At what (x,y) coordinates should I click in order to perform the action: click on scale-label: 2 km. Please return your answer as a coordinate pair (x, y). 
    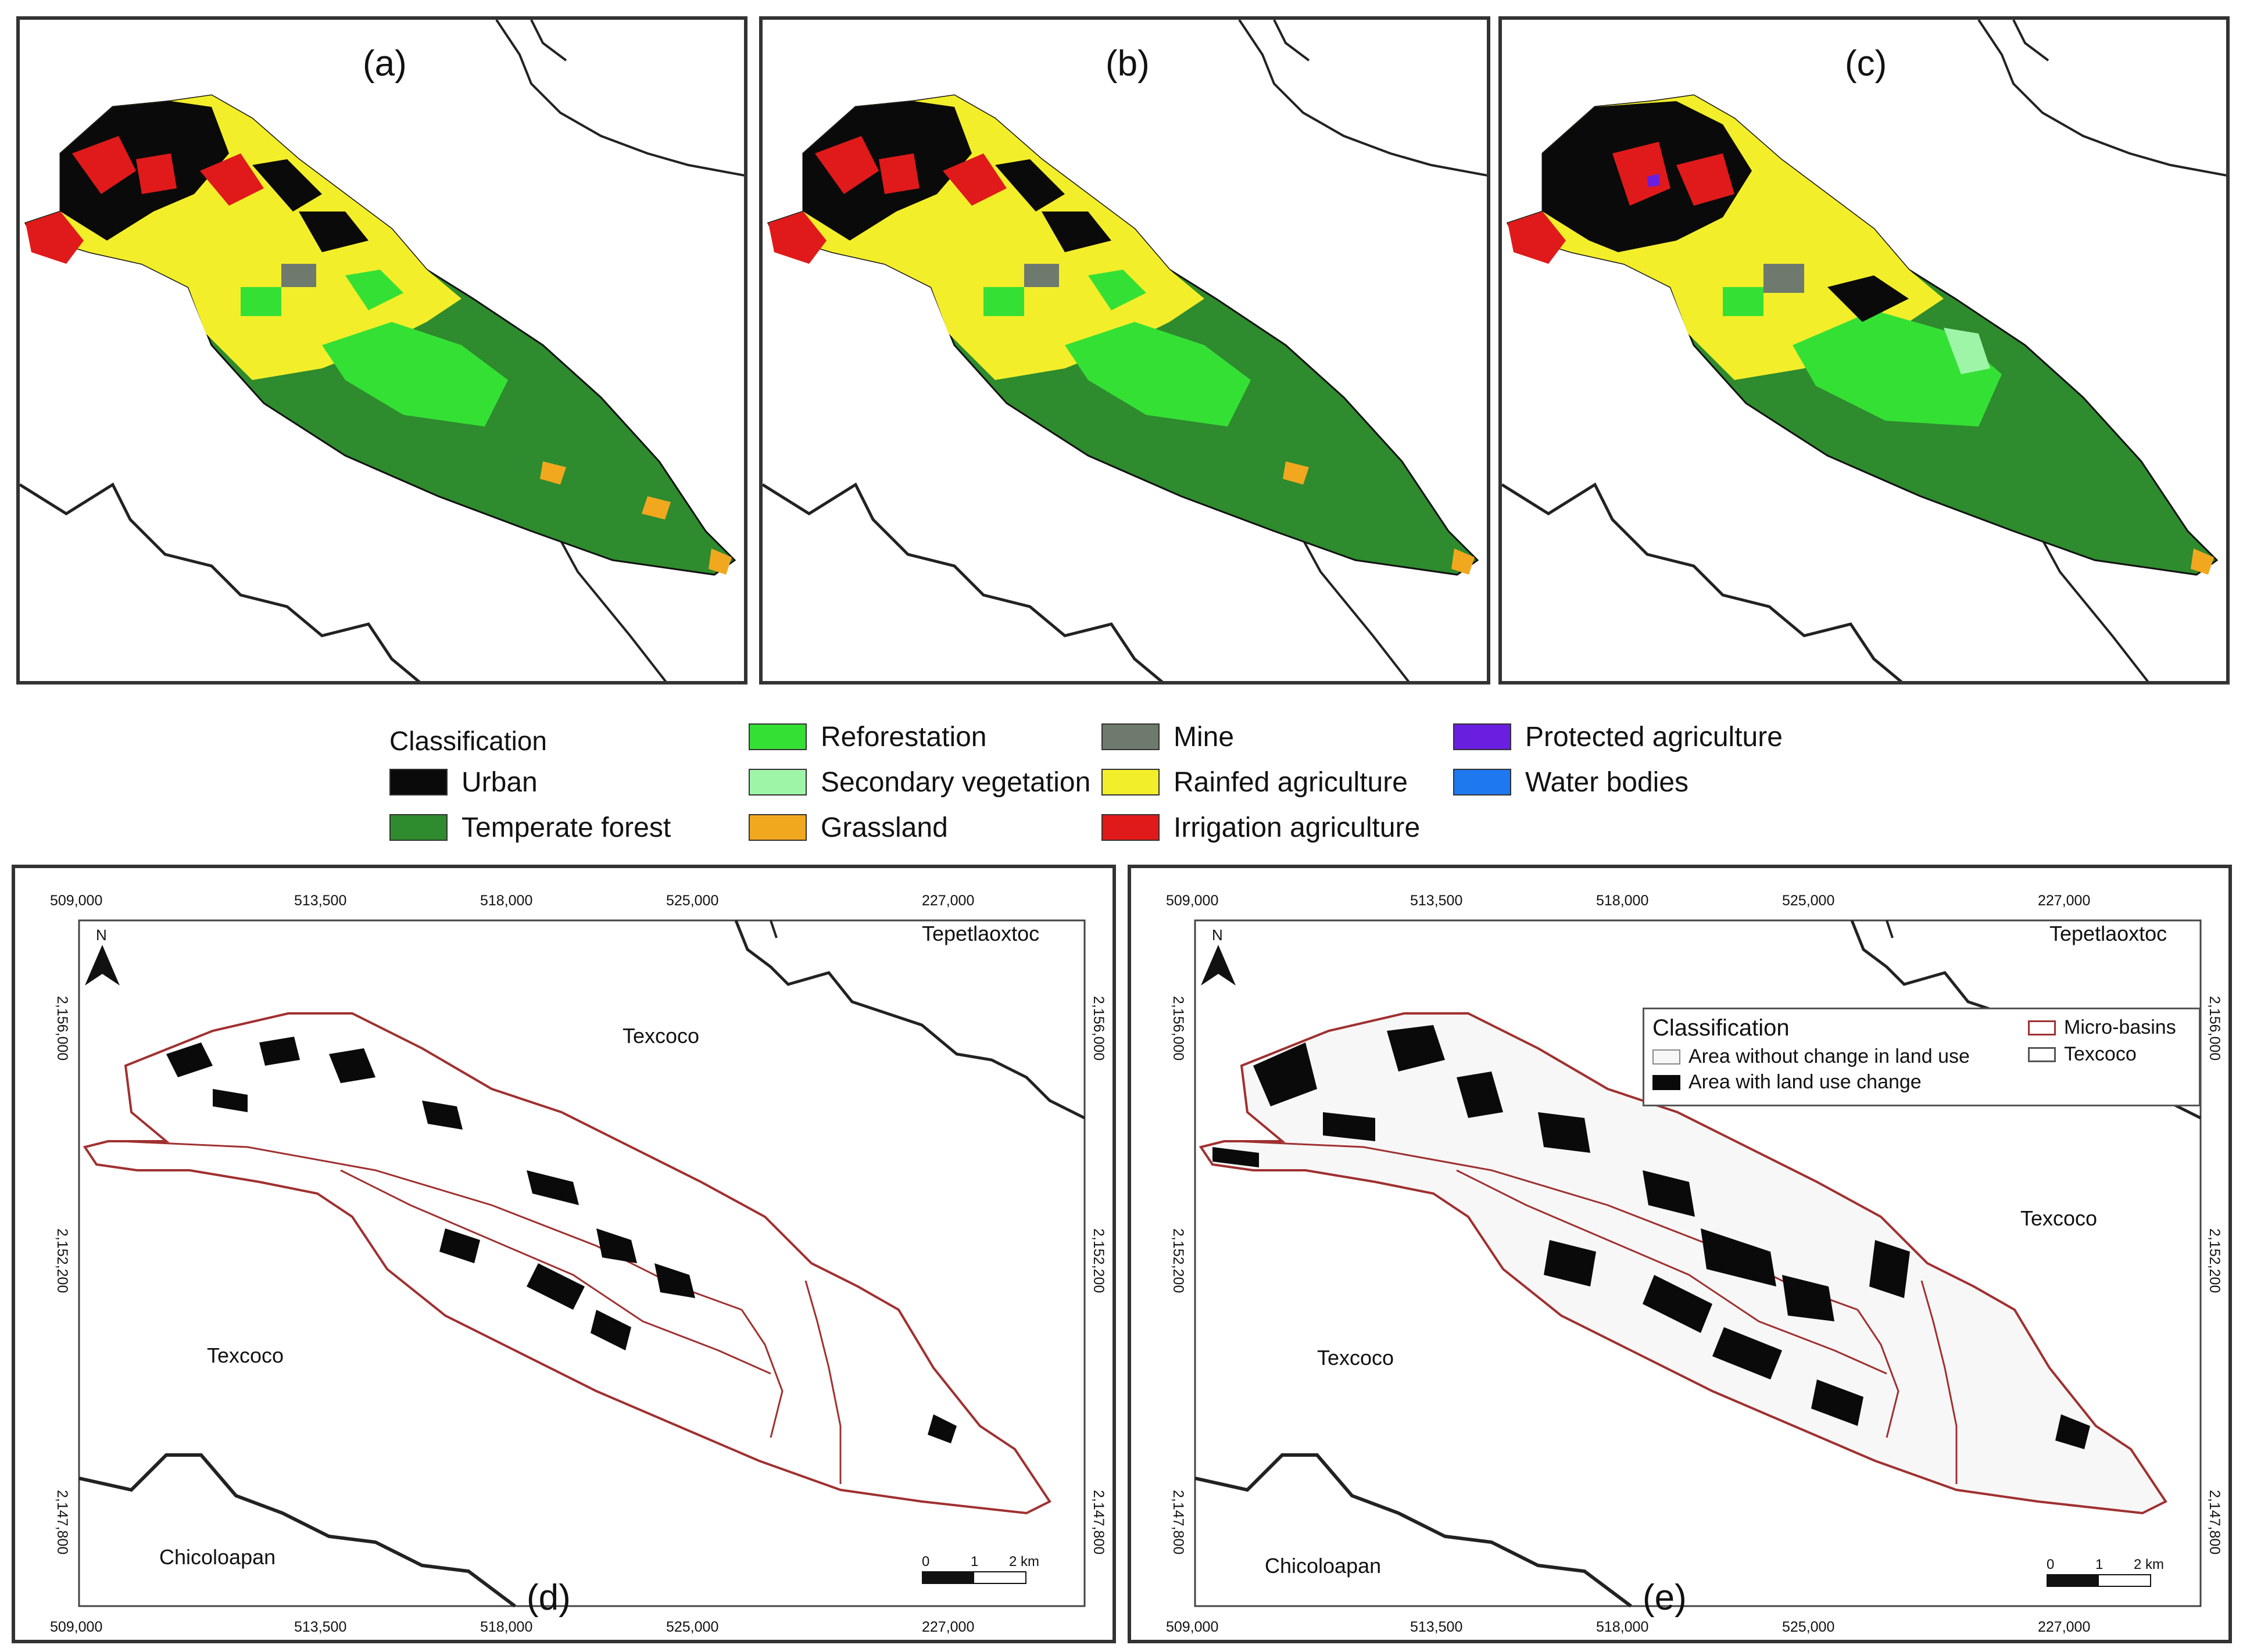
    Looking at the image, I should click on (2149, 1564).